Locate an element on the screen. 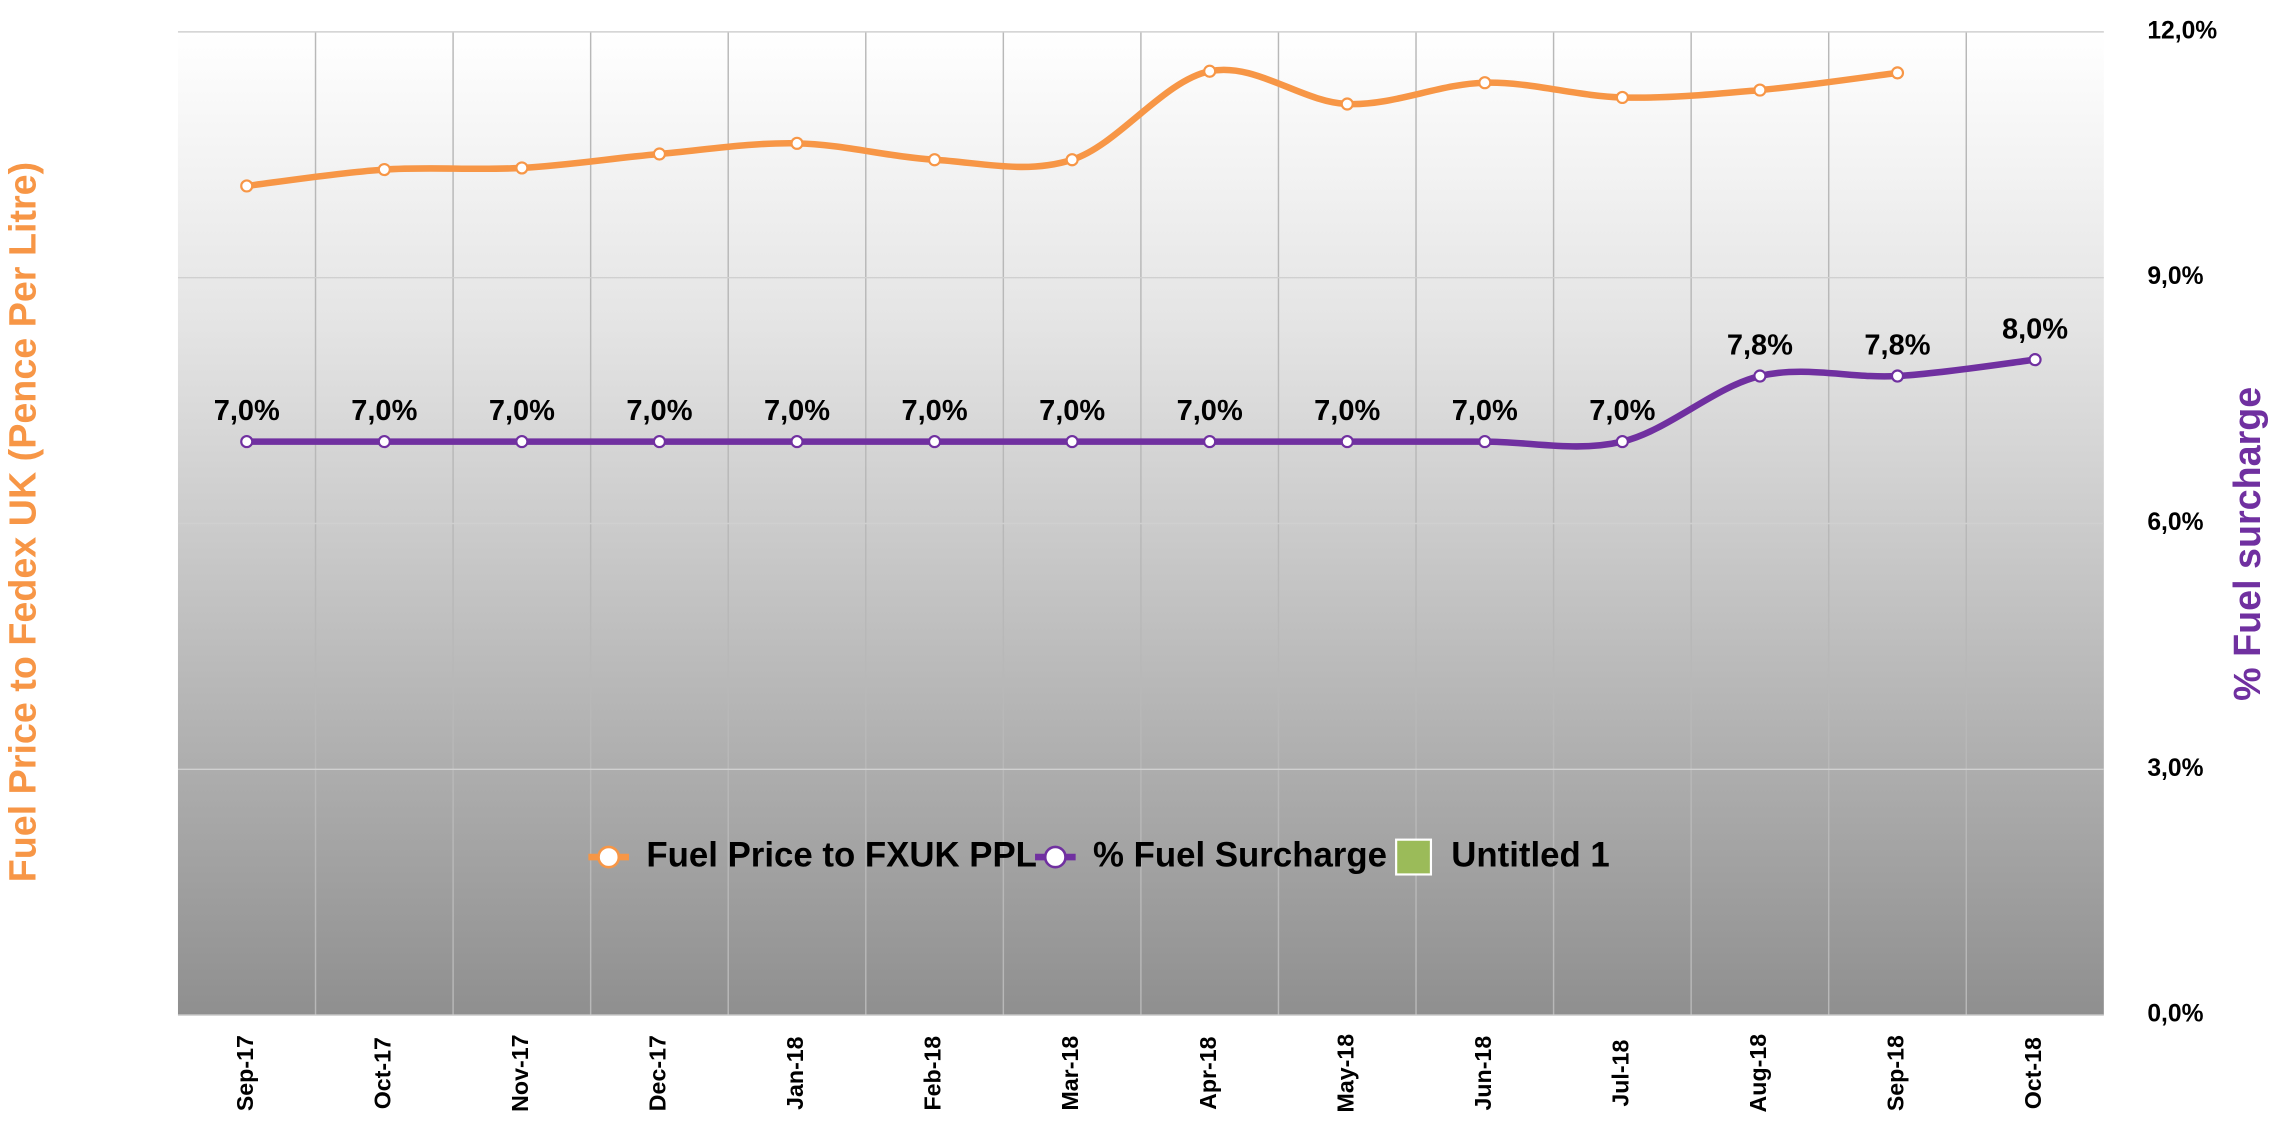  x-tick-label: Jun-18 is located at coordinates (1483, 1073).